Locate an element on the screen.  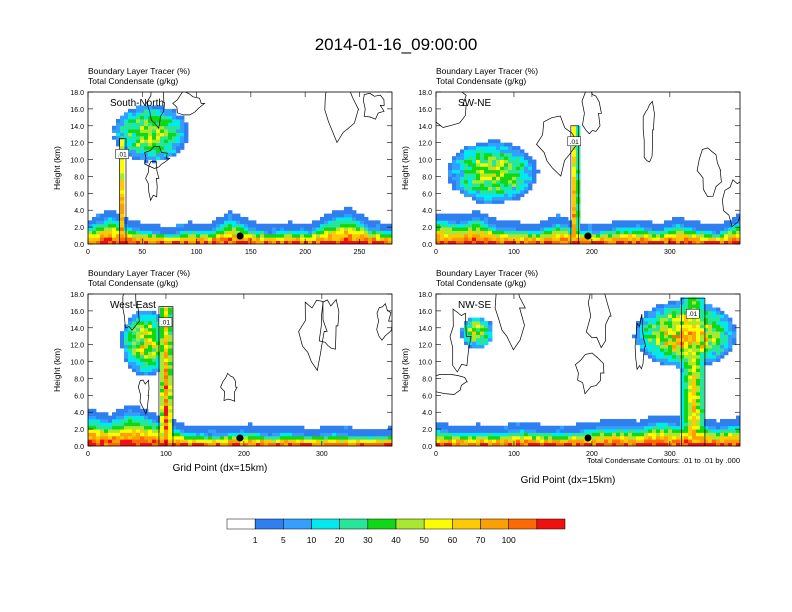
y-axis-label: Height (km) is located at coordinates (405, 370).